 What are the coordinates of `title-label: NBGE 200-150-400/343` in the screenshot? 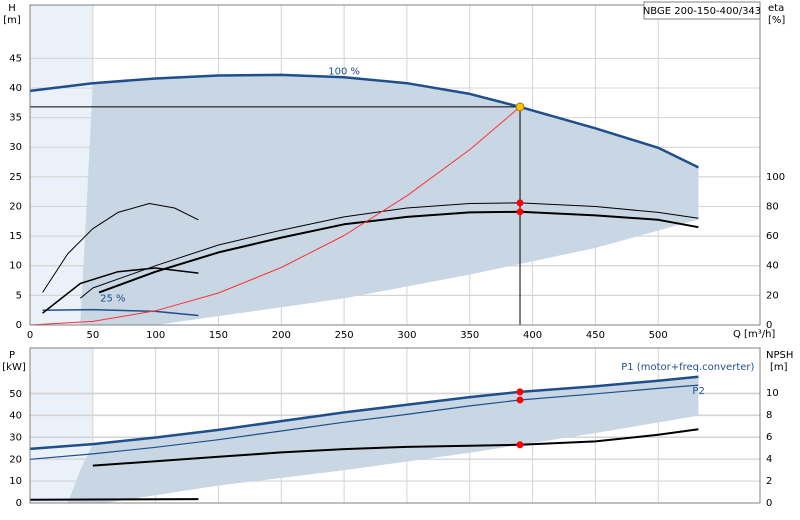 It's located at (702, 11).